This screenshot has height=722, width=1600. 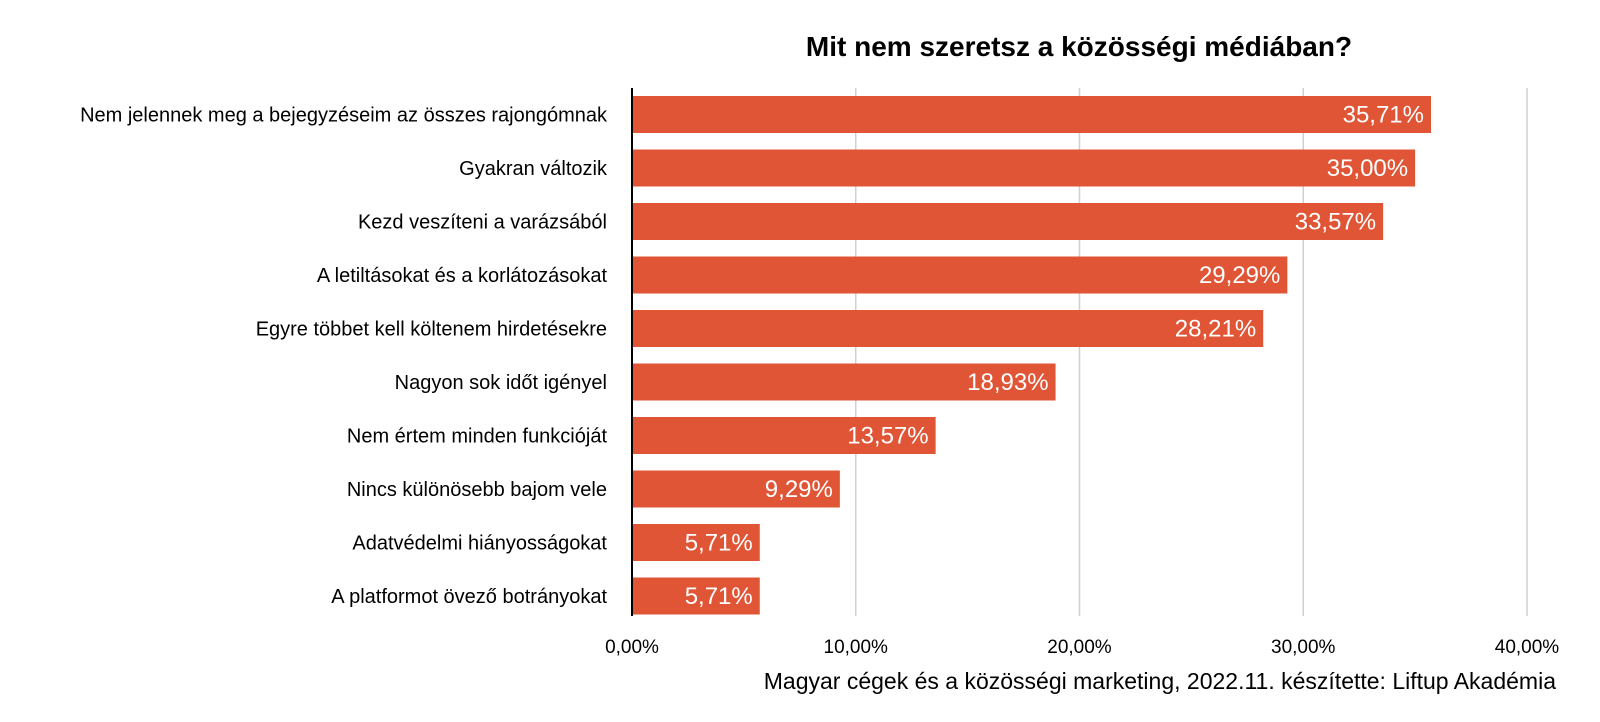 I want to click on bar-value-label: 29,29%, so click(x=1239, y=275).